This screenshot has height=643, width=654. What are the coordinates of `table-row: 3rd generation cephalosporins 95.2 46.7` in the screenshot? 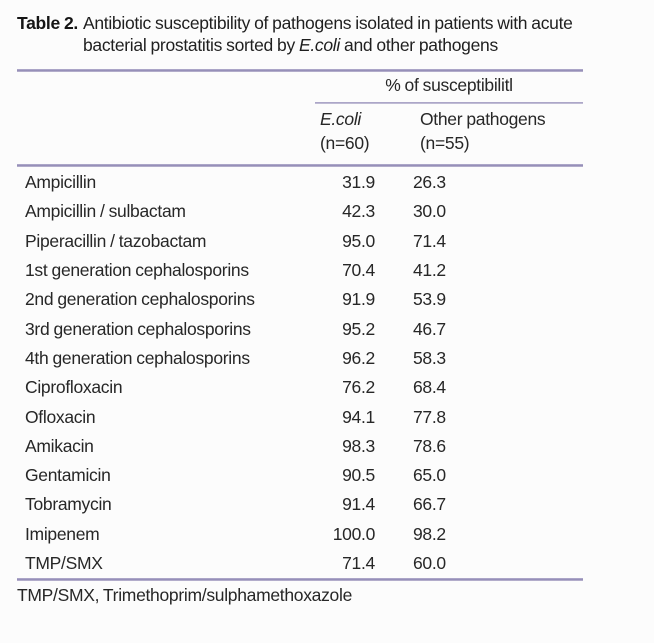 It's located at (300, 328).